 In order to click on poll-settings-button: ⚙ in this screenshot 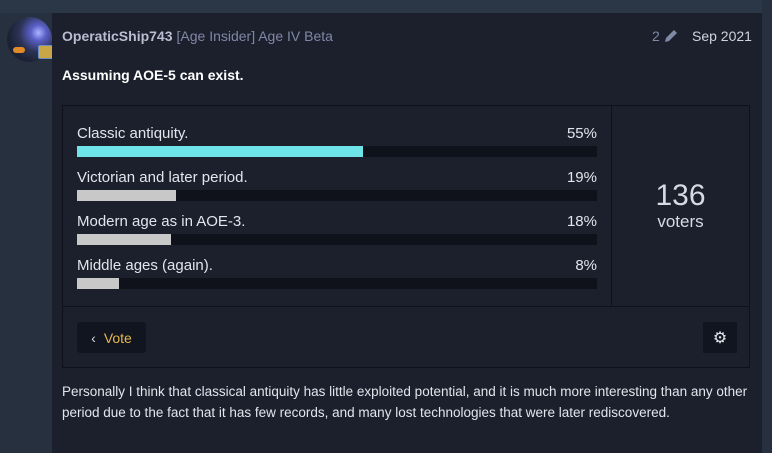, I will do `click(720, 337)`.